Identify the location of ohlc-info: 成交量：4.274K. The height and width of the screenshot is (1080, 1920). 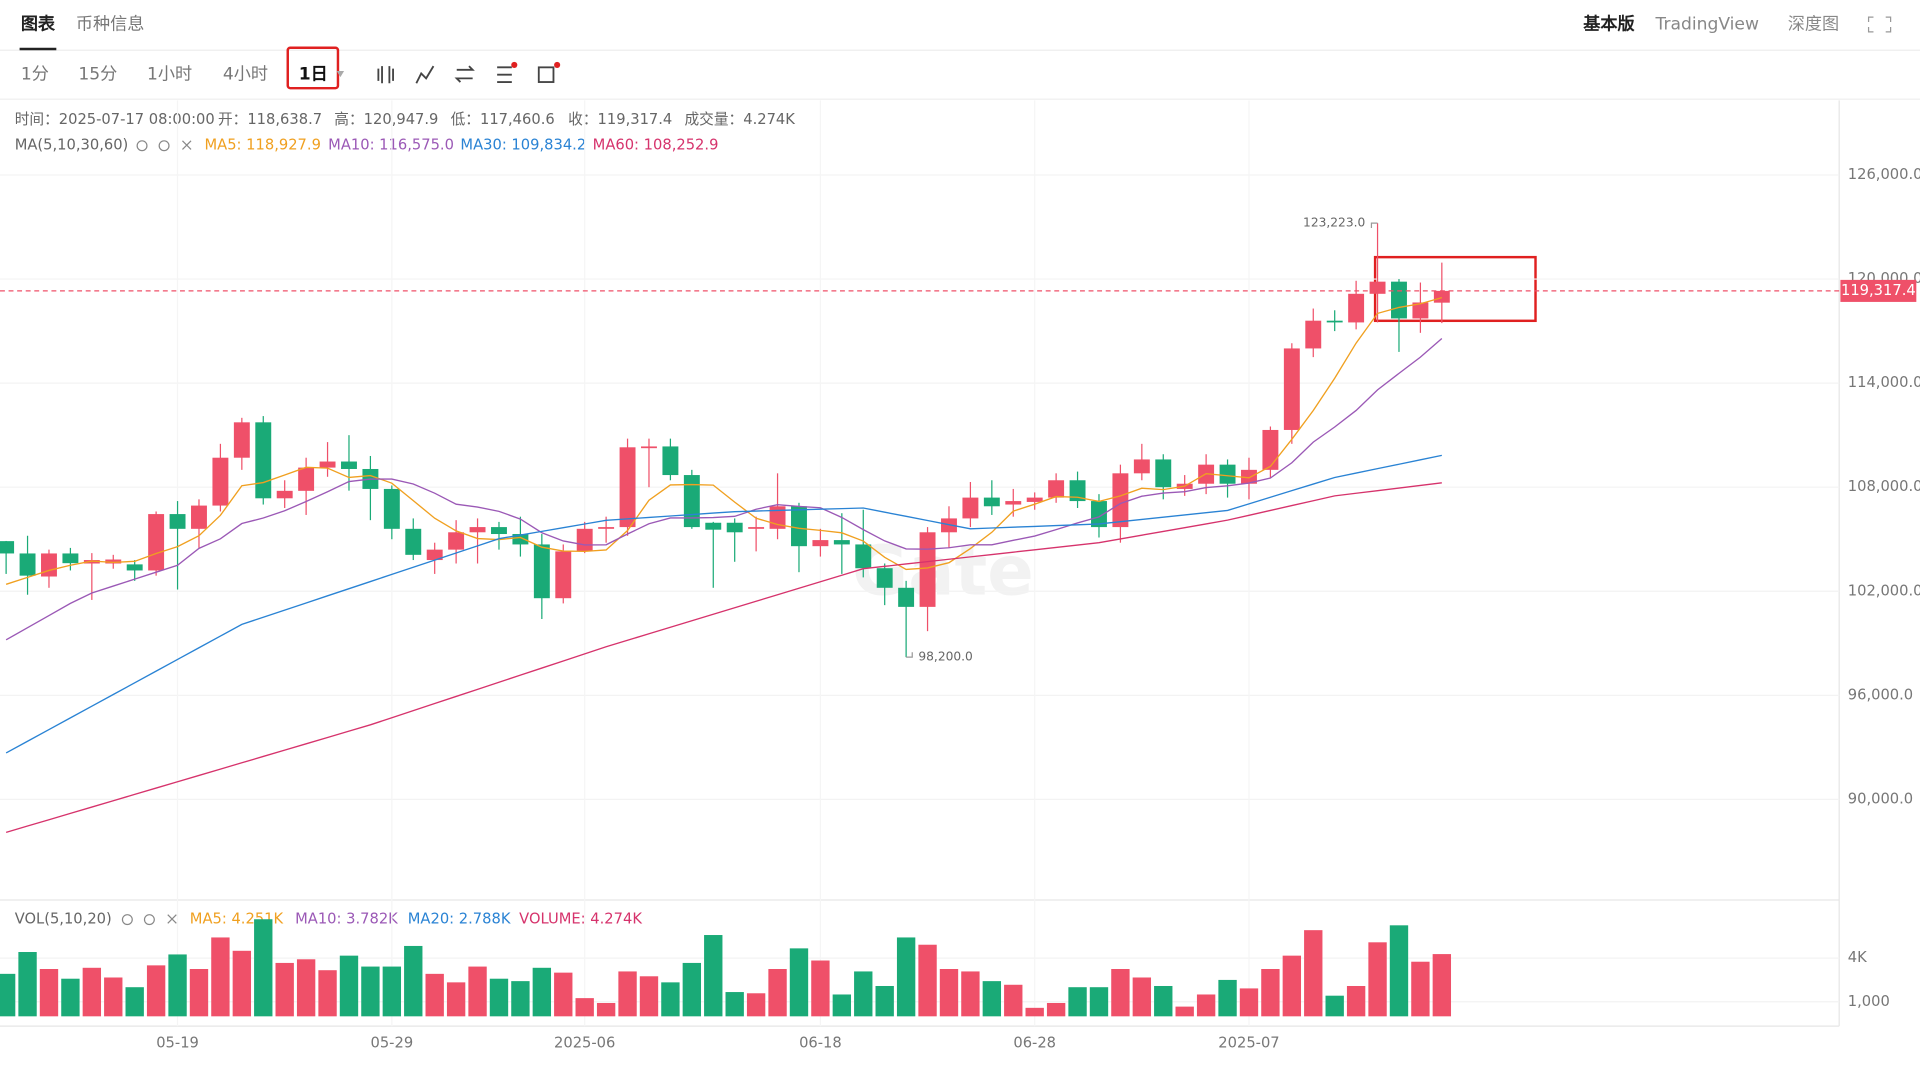
(739, 119).